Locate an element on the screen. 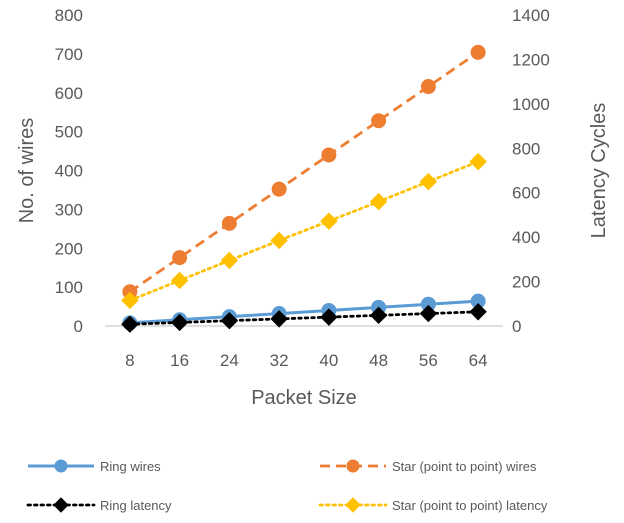  y-tick-label: 400 is located at coordinates (69, 171).